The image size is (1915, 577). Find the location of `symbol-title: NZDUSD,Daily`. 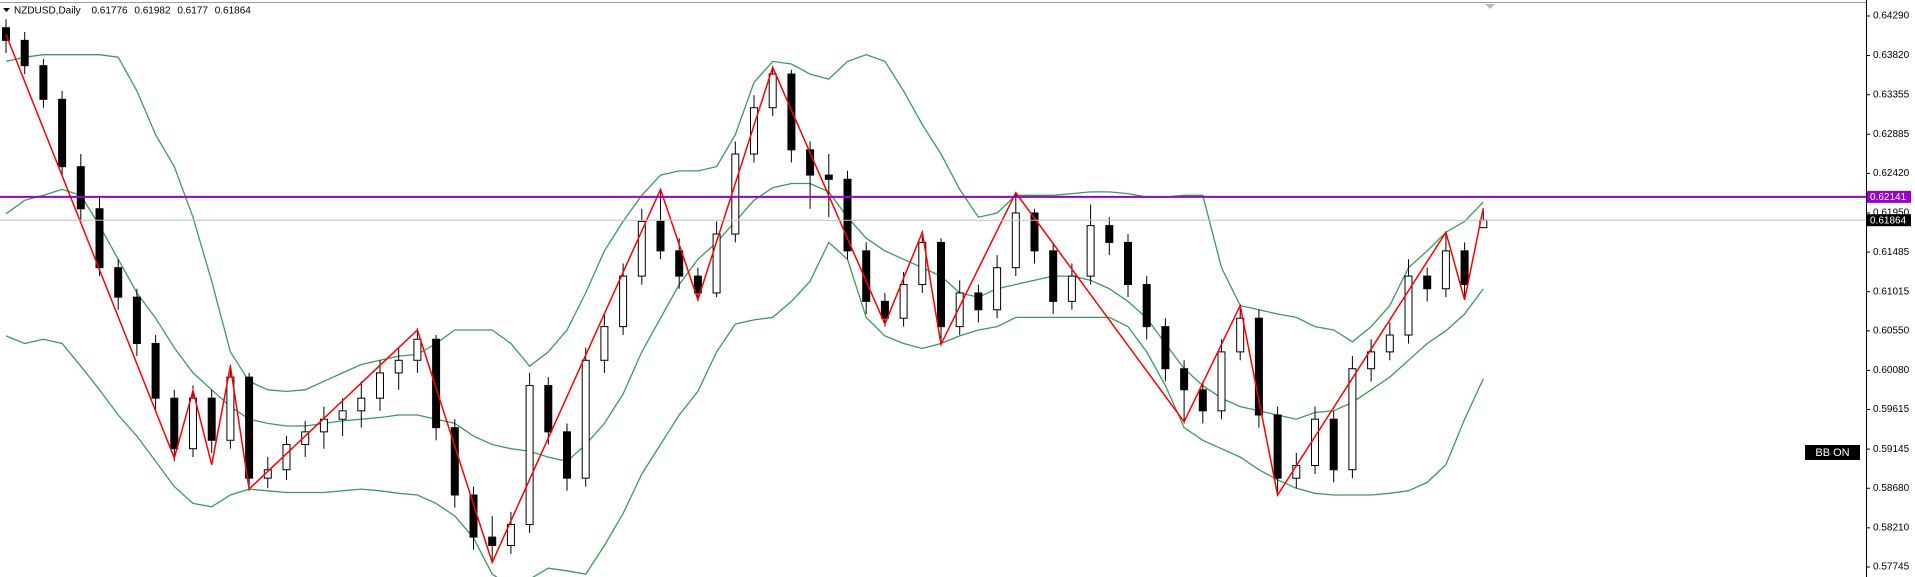

symbol-title: NZDUSD,Daily is located at coordinates (47, 10).